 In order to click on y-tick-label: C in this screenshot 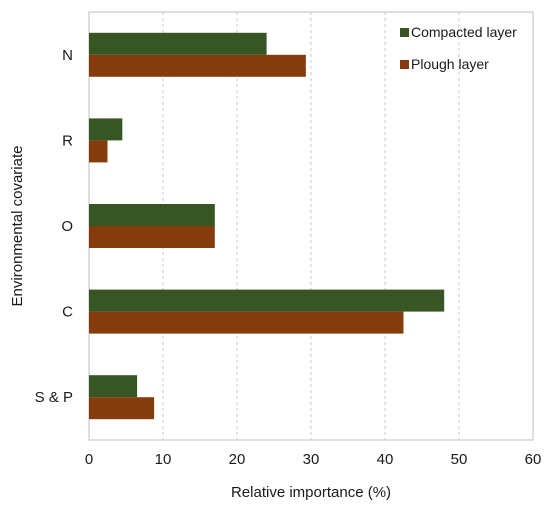, I will do `click(67, 312)`.